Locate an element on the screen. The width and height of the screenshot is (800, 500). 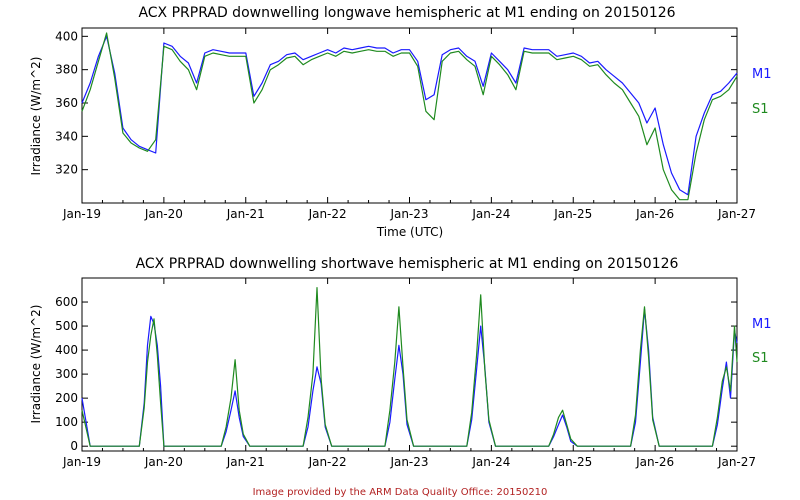
shortwave-y-tick-label: 600 is located at coordinates (66, 302).